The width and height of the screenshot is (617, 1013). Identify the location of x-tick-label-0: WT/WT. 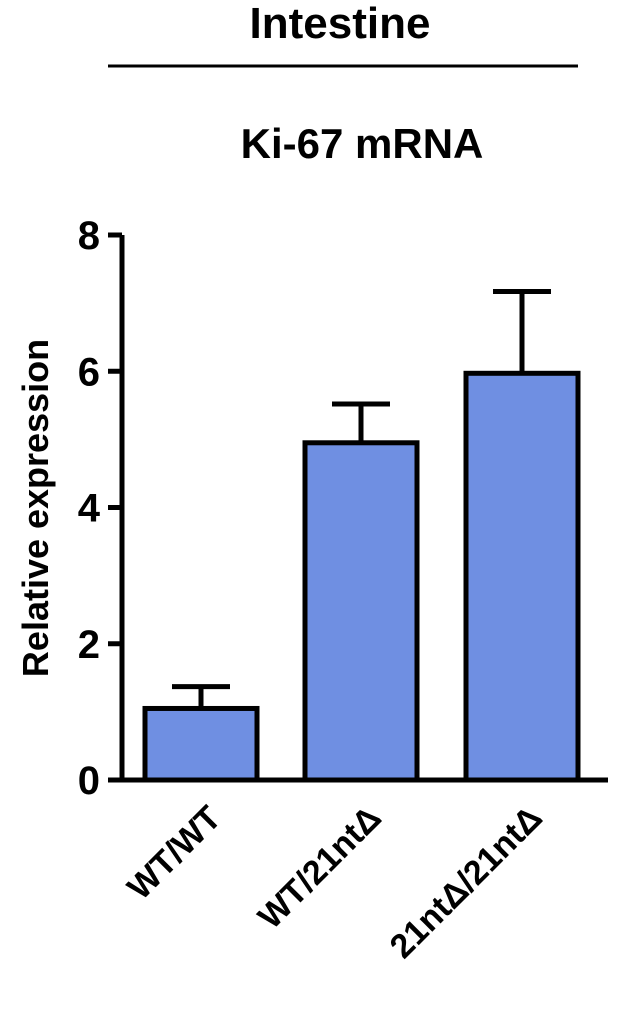
(174, 853).